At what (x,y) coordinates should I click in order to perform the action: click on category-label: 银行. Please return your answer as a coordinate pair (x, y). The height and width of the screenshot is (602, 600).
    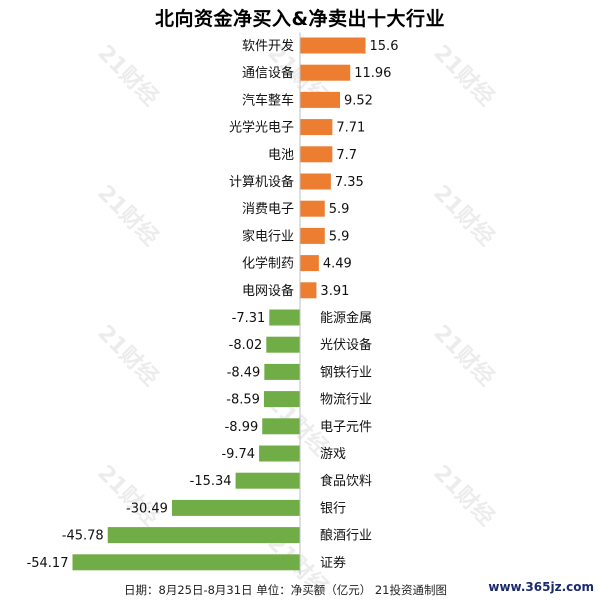
    Looking at the image, I should click on (333, 508).